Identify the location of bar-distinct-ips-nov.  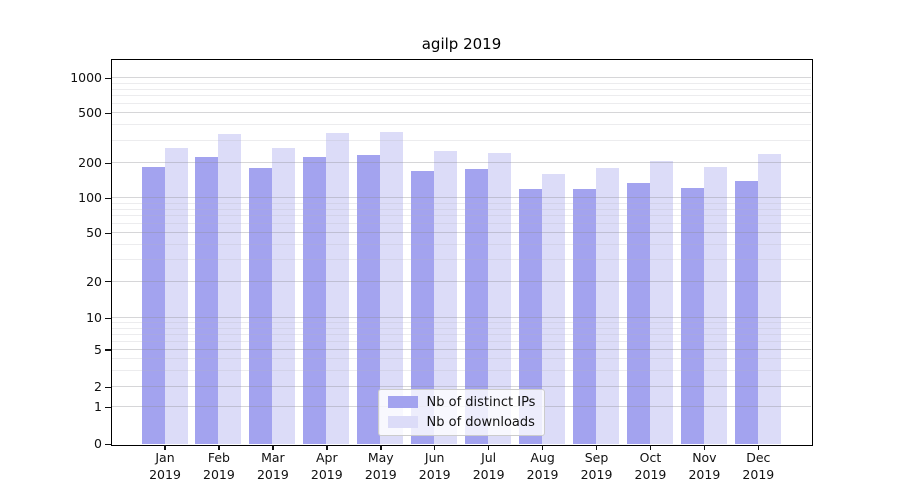
(692, 315).